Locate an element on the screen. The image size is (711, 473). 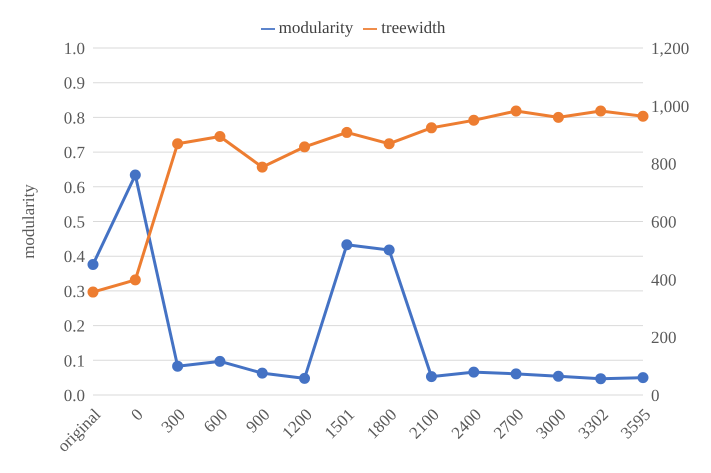
y2-tick-label: 1,000 is located at coordinates (670, 106).